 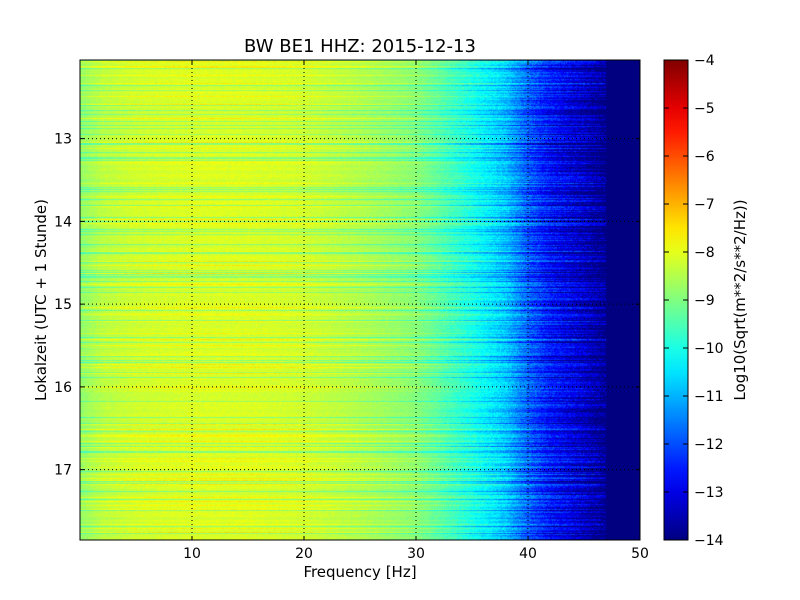 I want to click on colorbar-tick-label: −6, so click(x=704, y=157).